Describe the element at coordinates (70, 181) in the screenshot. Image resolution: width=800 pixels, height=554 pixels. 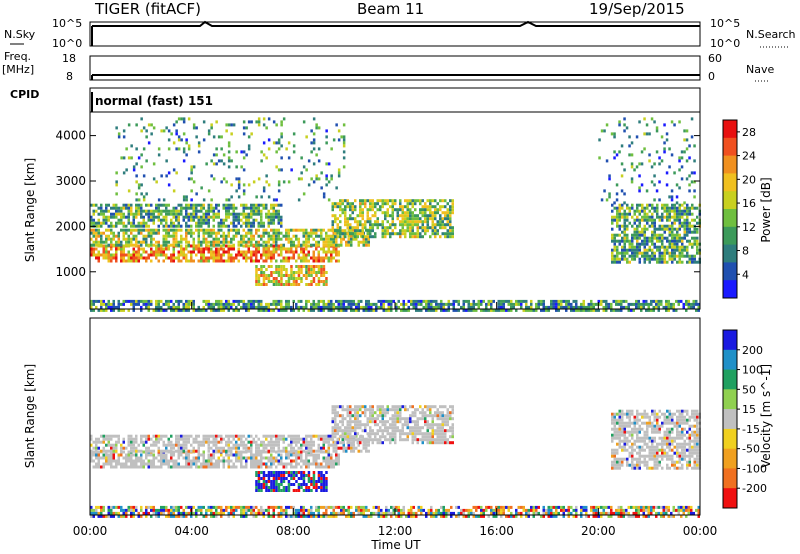
I see `y-tick-label: 3000` at that location.